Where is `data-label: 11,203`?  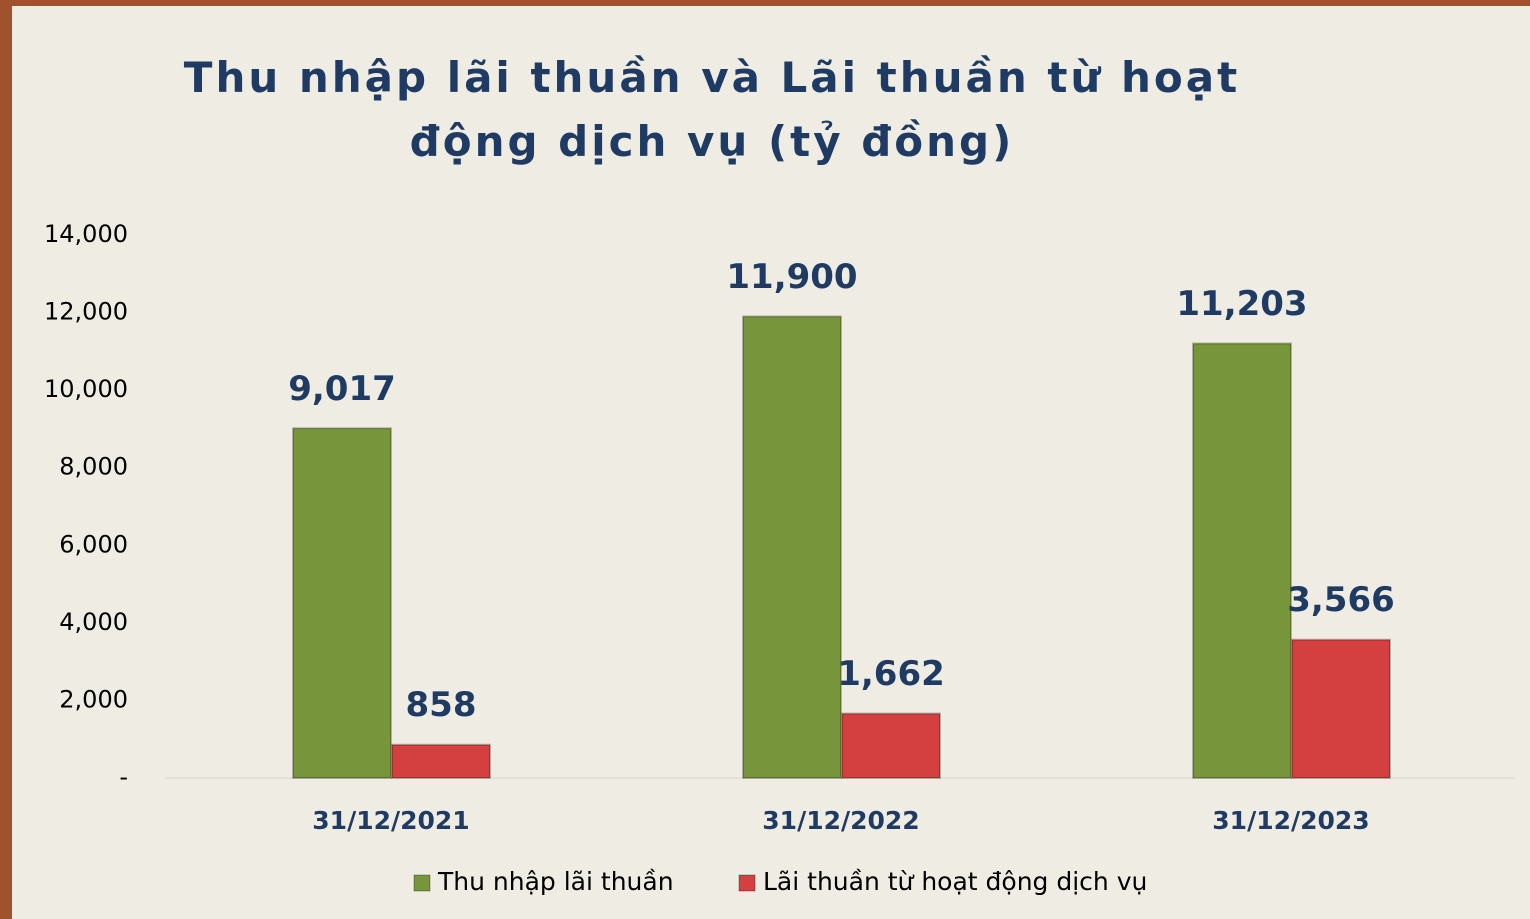
data-label: 11,203 is located at coordinates (1241, 304).